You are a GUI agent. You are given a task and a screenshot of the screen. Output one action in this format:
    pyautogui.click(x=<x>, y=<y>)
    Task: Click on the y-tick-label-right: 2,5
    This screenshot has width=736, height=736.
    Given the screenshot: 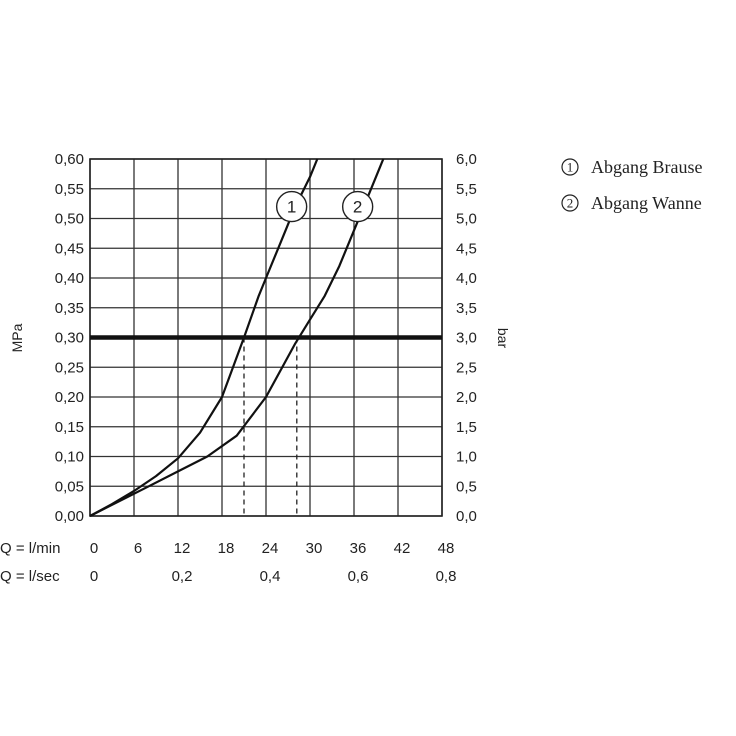 What is the action you would take?
    pyautogui.click(x=466, y=367)
    